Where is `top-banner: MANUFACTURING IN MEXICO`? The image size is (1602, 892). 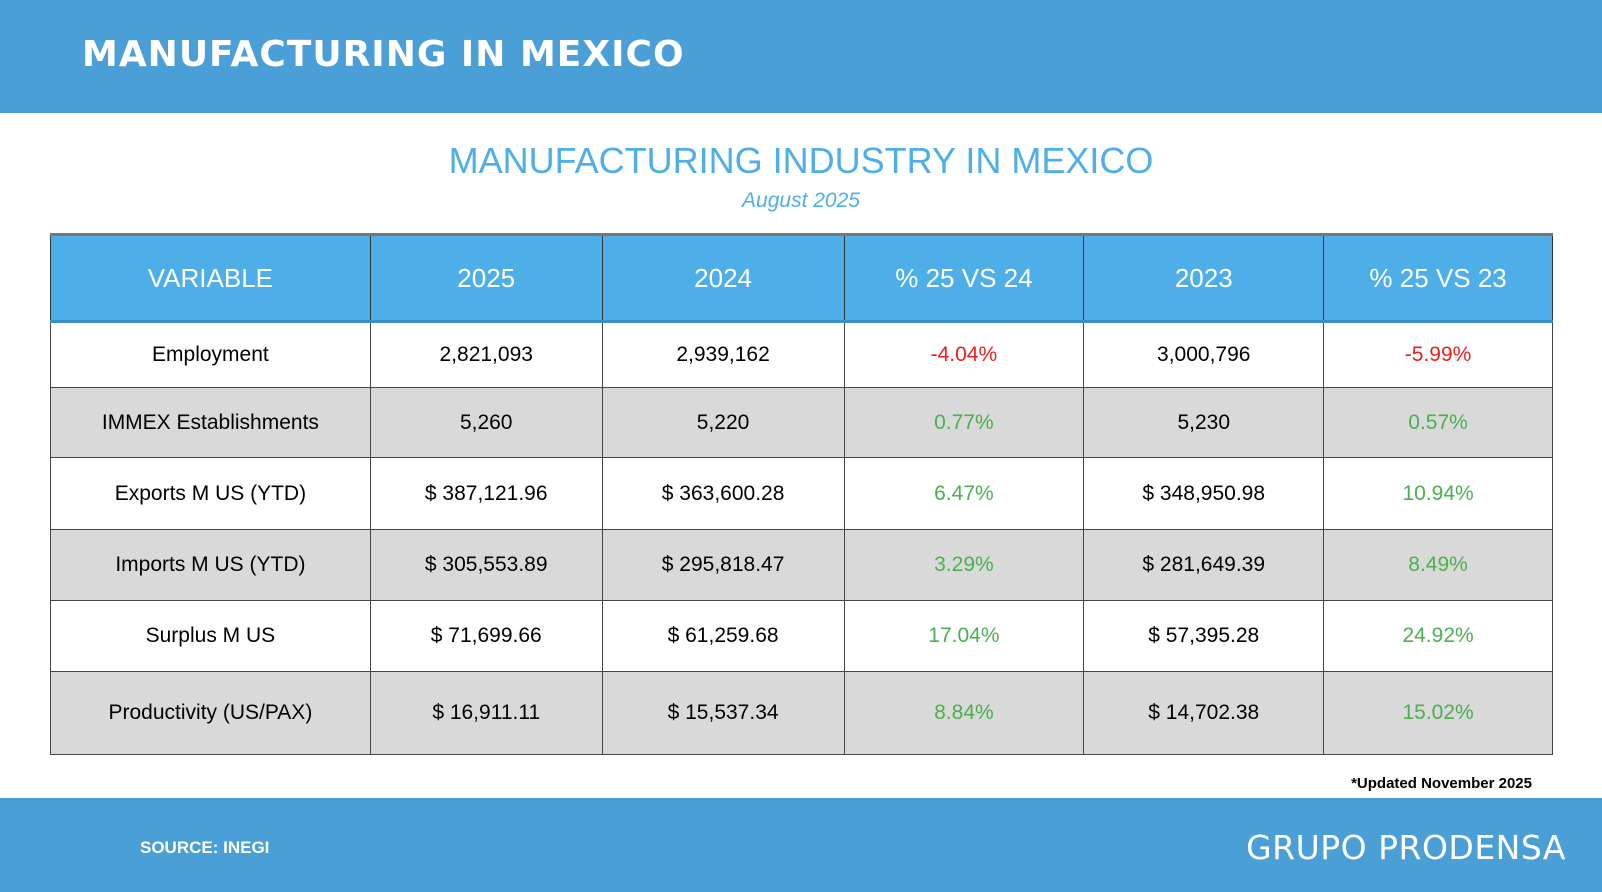 top-banner: MANUFACTURING IN MEXICO is located at coordinates (801, 56).